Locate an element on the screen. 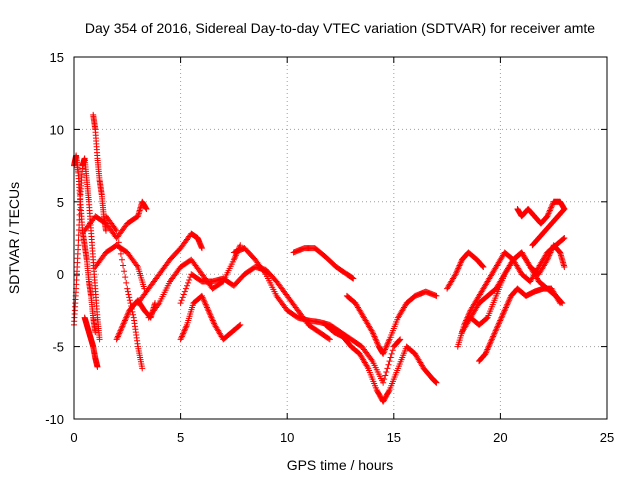  y-tick-label: 10 is located at coordinates (57, 129).